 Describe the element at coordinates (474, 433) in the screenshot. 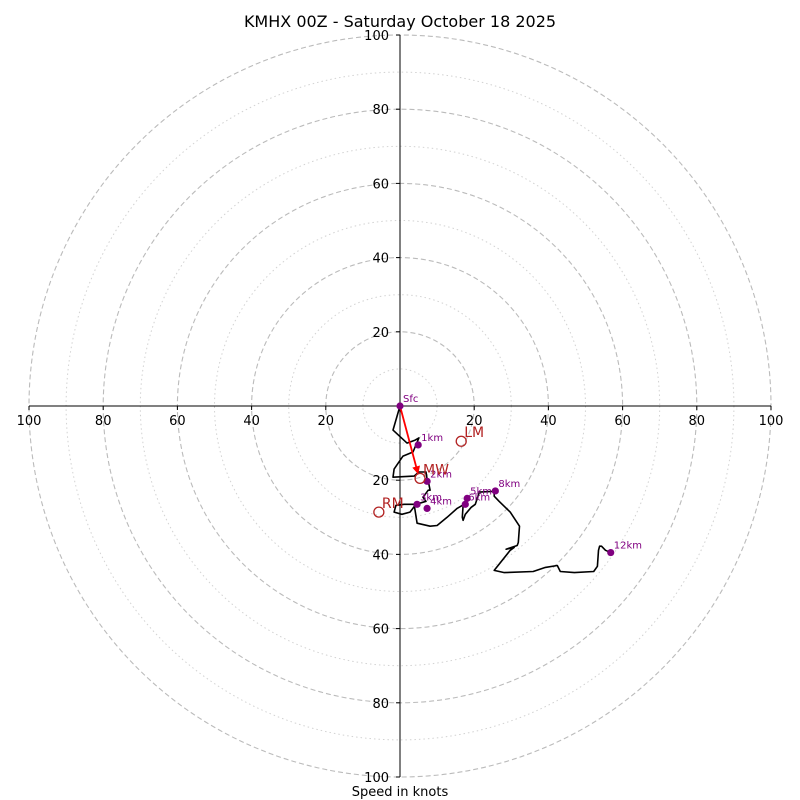

I see `storm-label-LM: LM` at that location.